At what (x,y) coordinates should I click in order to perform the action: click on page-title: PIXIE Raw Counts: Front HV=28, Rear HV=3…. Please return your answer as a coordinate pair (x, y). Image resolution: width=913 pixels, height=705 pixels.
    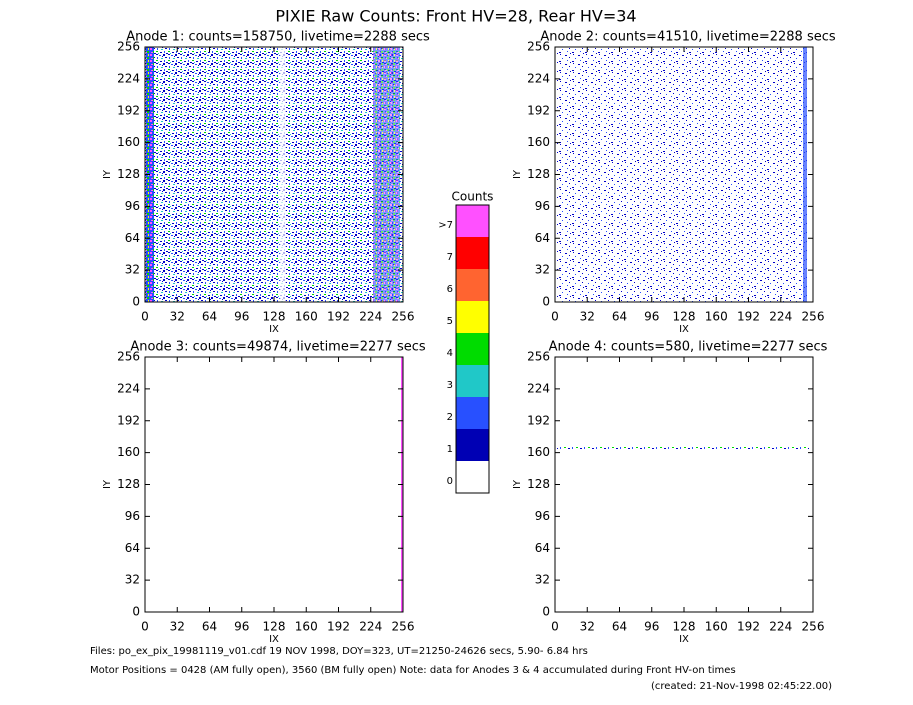
    Looking at the image, I should click on (455, 16).